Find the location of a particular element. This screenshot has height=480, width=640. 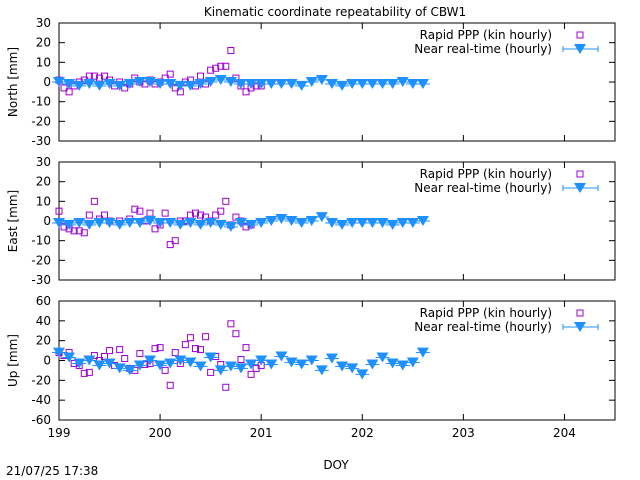

x-tick-label: 202 is located at coordinates (362, 433).